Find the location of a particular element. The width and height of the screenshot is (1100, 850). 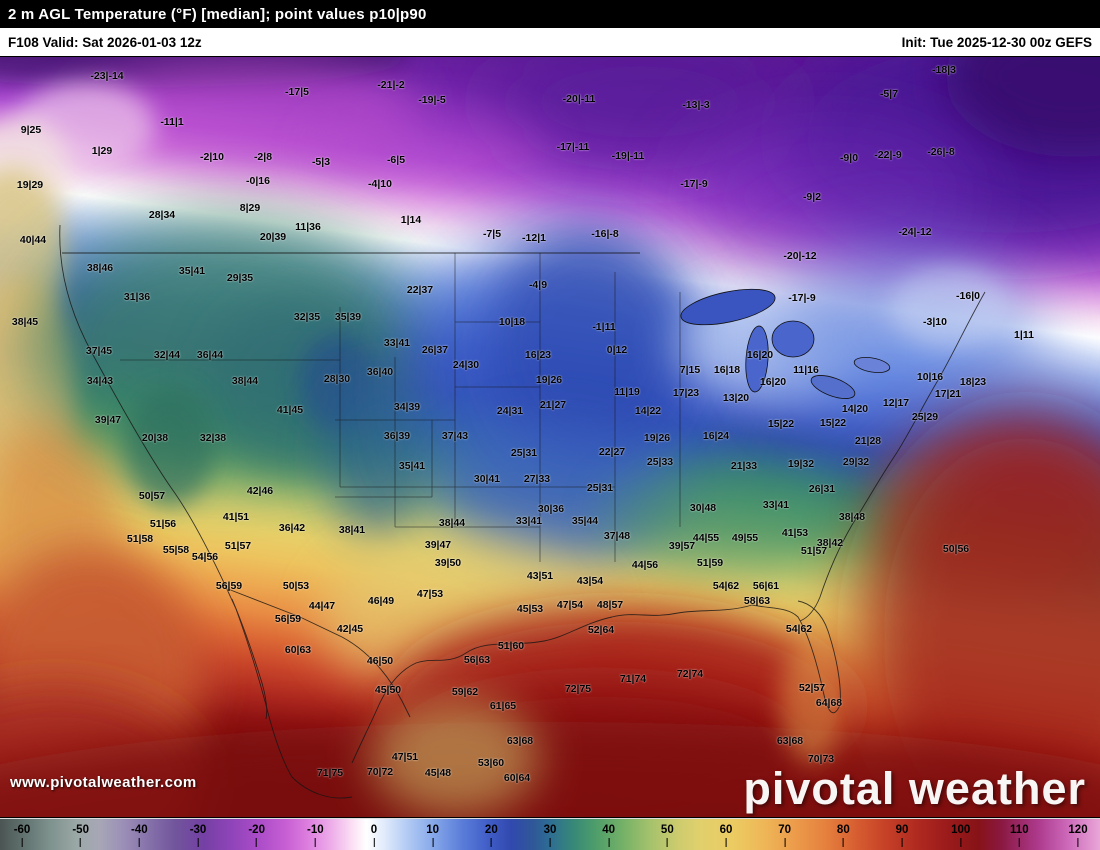

point-value: 25|33 is located at coordinates (660, 461).